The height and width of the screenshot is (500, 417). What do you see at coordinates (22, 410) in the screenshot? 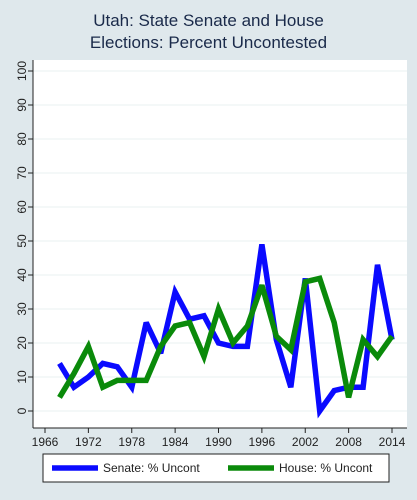
I see `y-tick-label-0: 0` at bounding box center [22, 410].